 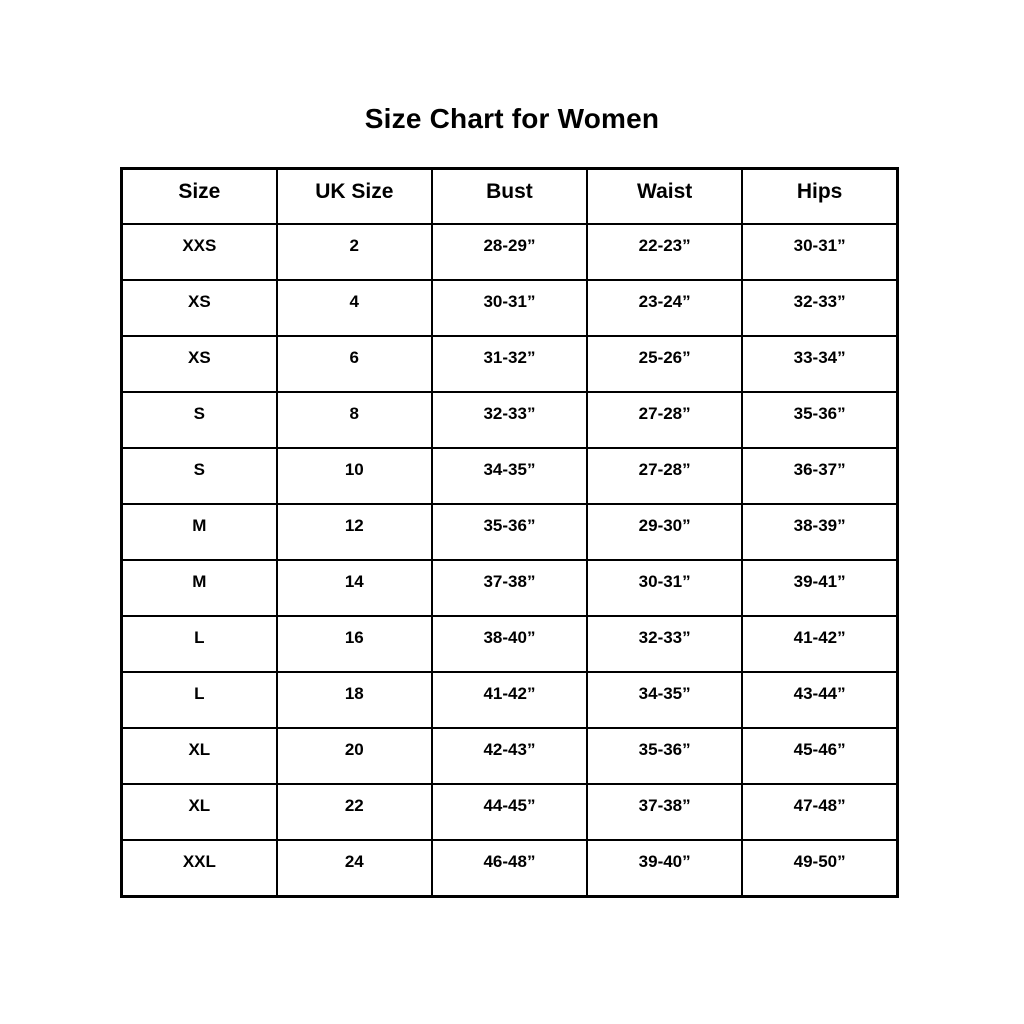 What do you see at coordinates (665, 868) in the screenshot?
I see `table-cell: 39-40”` at bounding box center [665, 868].